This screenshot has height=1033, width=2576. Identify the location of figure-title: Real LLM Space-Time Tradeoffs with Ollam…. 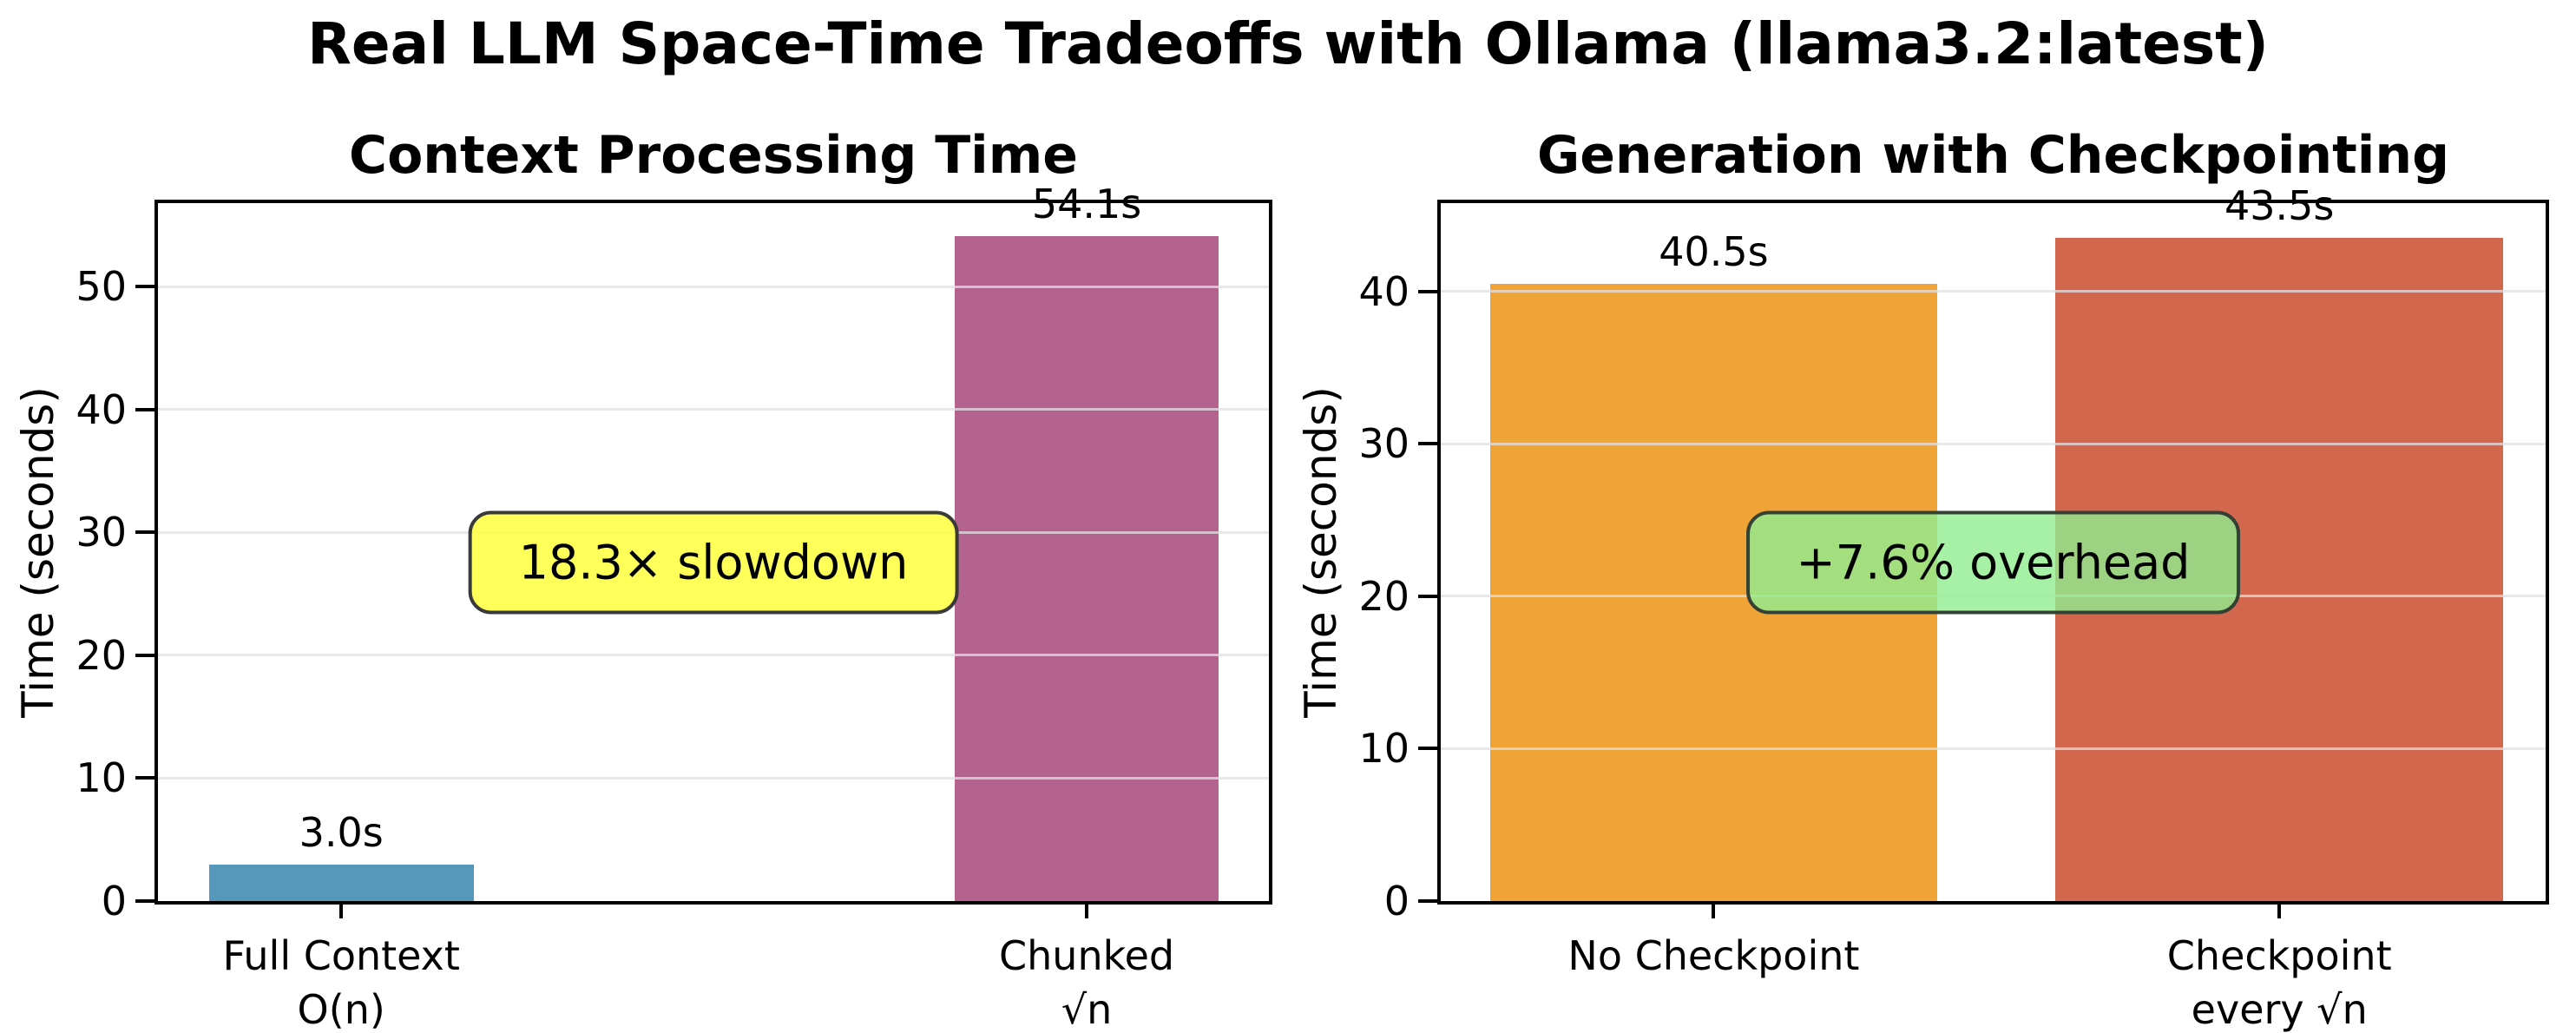
(1288, 43).